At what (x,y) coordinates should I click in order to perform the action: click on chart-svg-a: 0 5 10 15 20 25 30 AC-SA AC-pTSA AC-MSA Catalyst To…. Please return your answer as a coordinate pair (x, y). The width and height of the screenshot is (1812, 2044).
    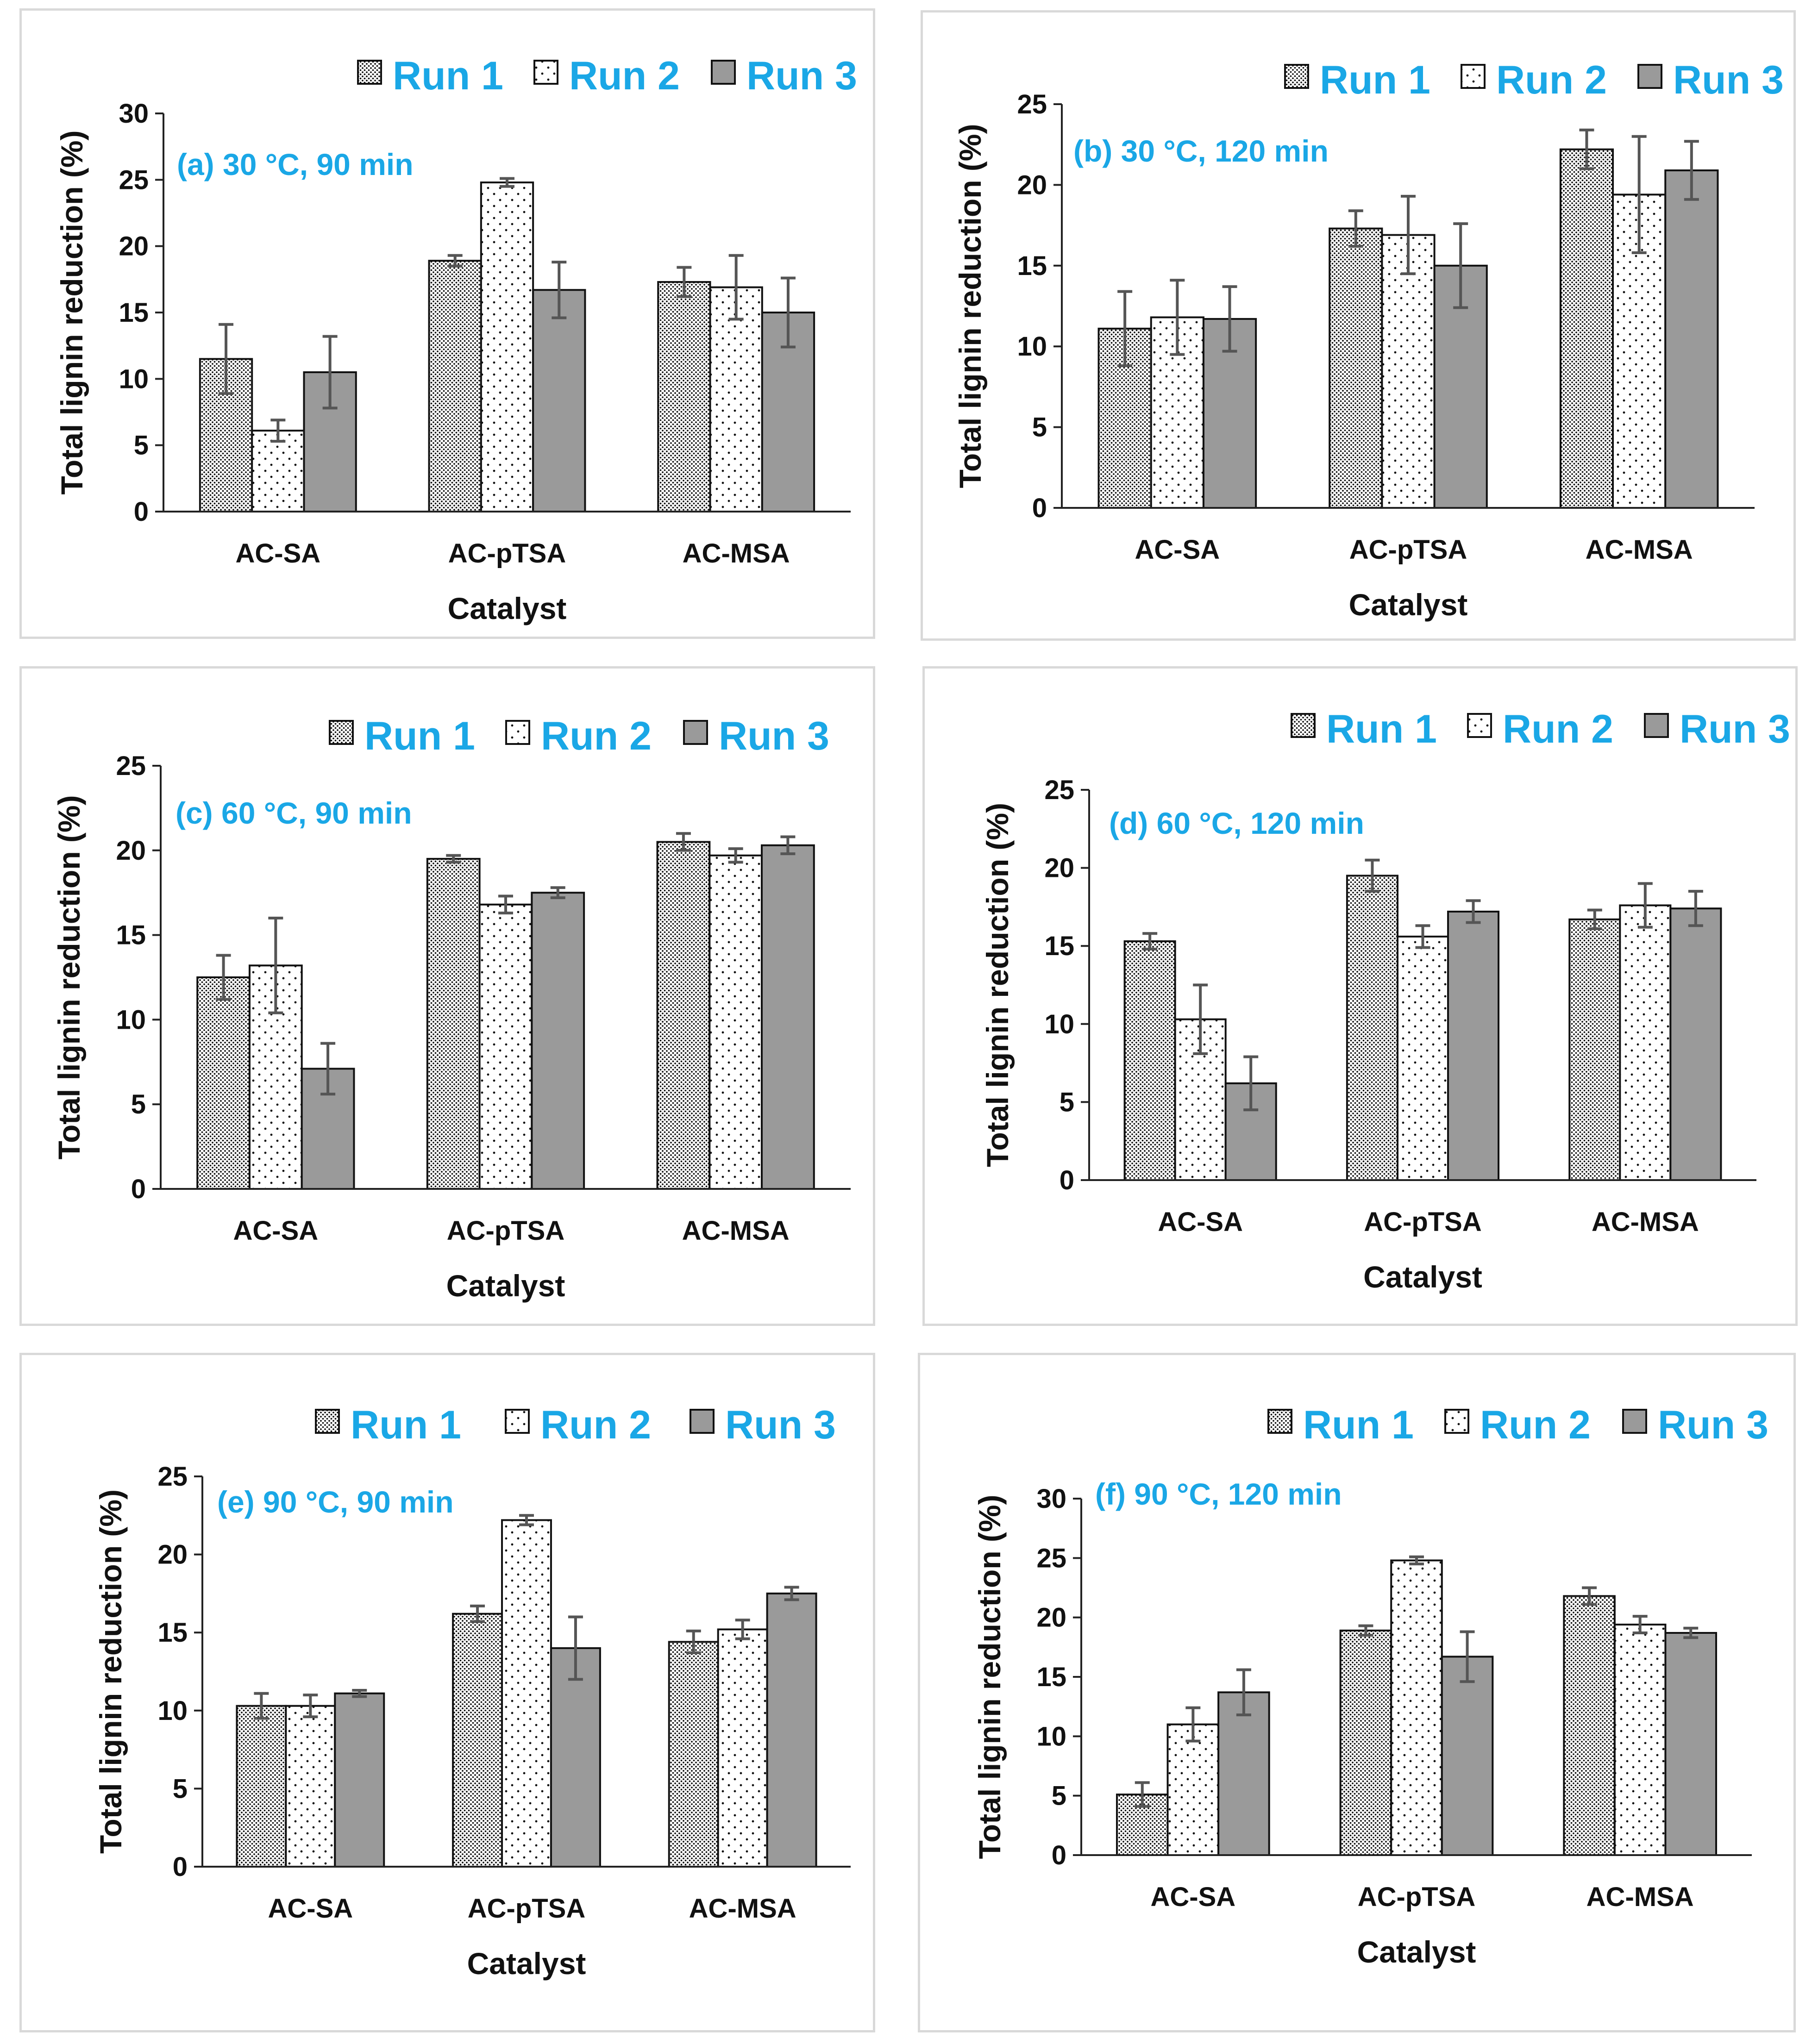
    Looking at the image, I should click on (456, 339).